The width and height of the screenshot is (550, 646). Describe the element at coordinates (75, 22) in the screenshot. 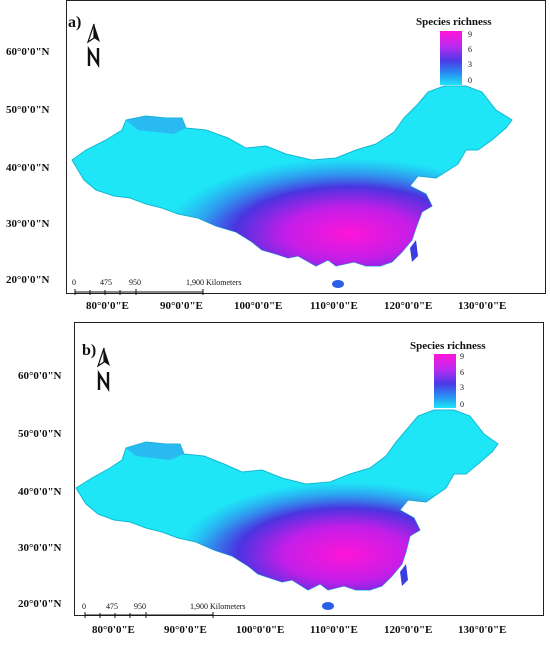

I see `panel-label-a: a)` at that location.